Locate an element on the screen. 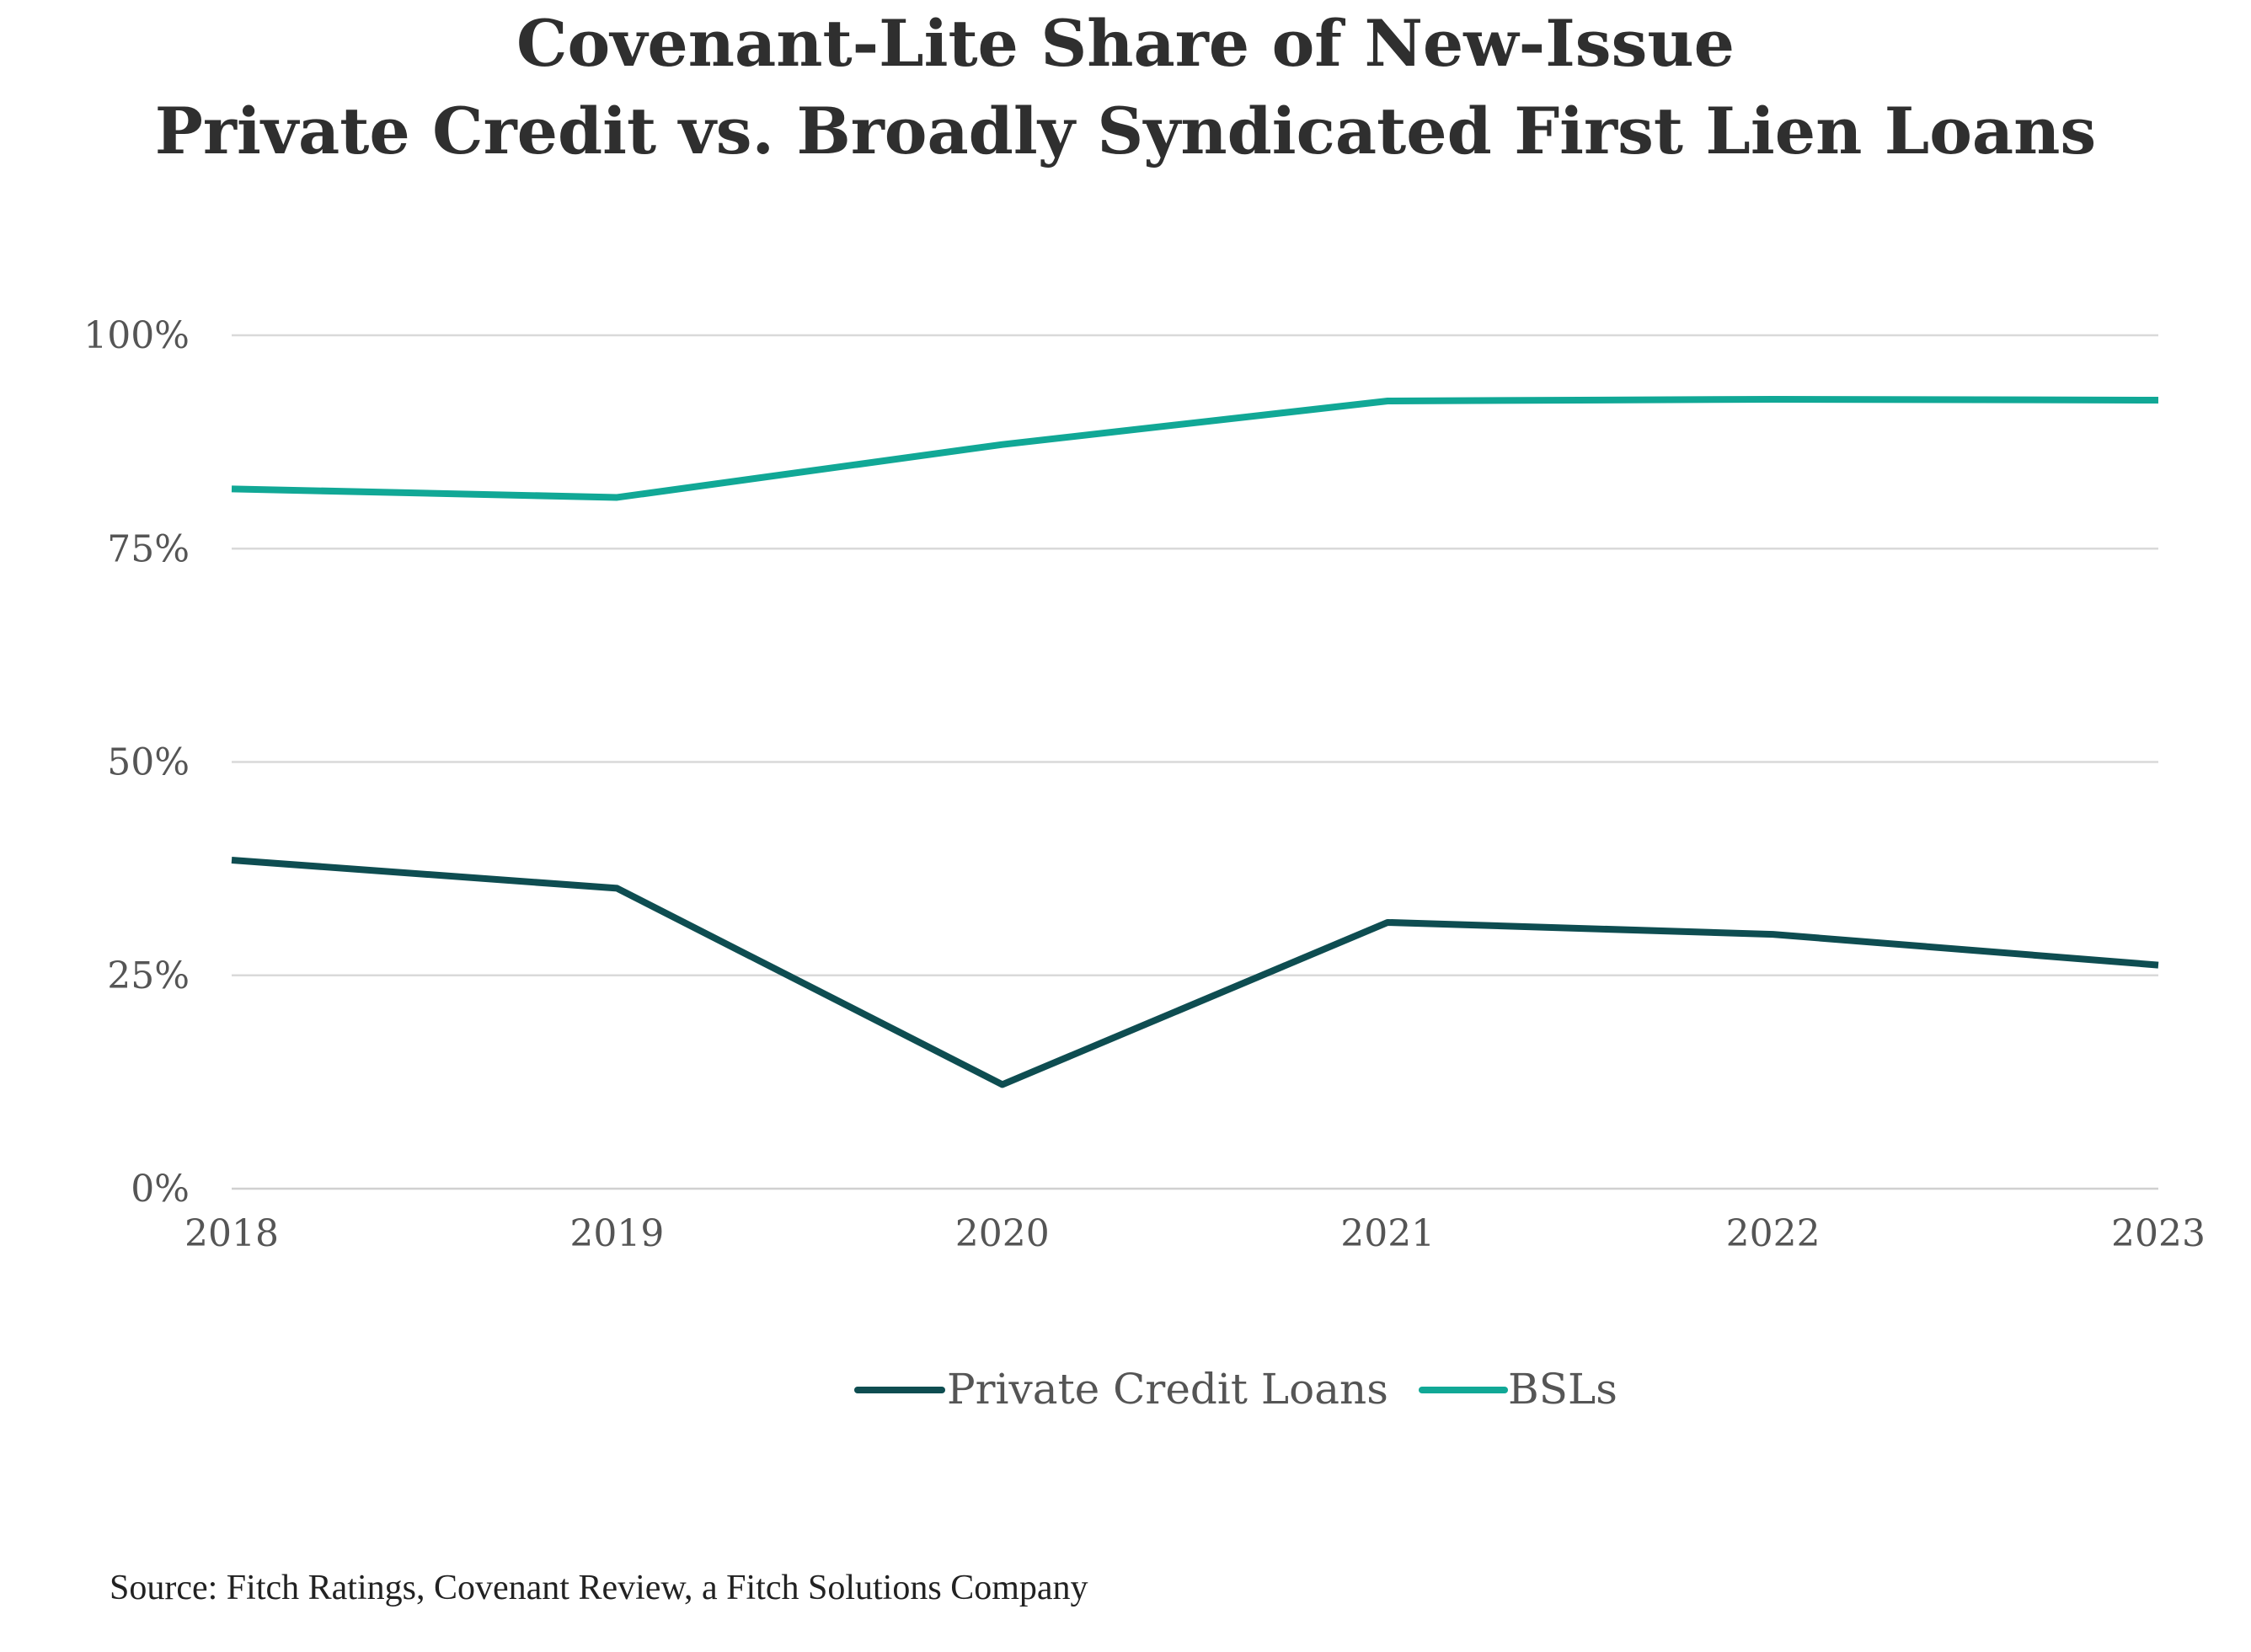  x-axis-tick-labels: 2018 2019 2020 2021 2022 2023 is located at coordinates (1195, 1233).